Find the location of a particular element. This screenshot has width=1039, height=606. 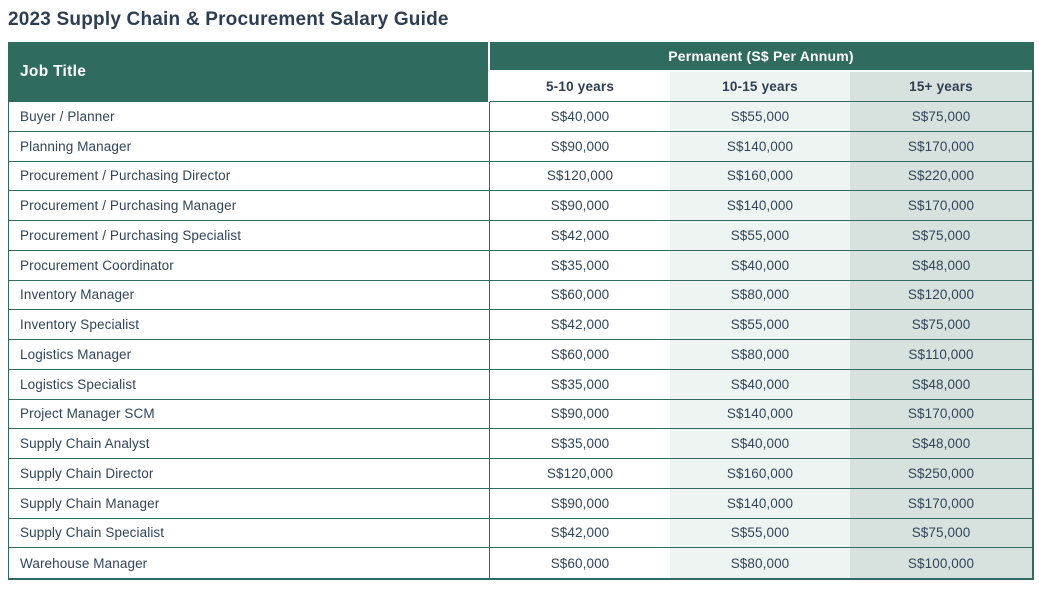

salary-cell: S$100,000 is located at coordinates (941, 563).